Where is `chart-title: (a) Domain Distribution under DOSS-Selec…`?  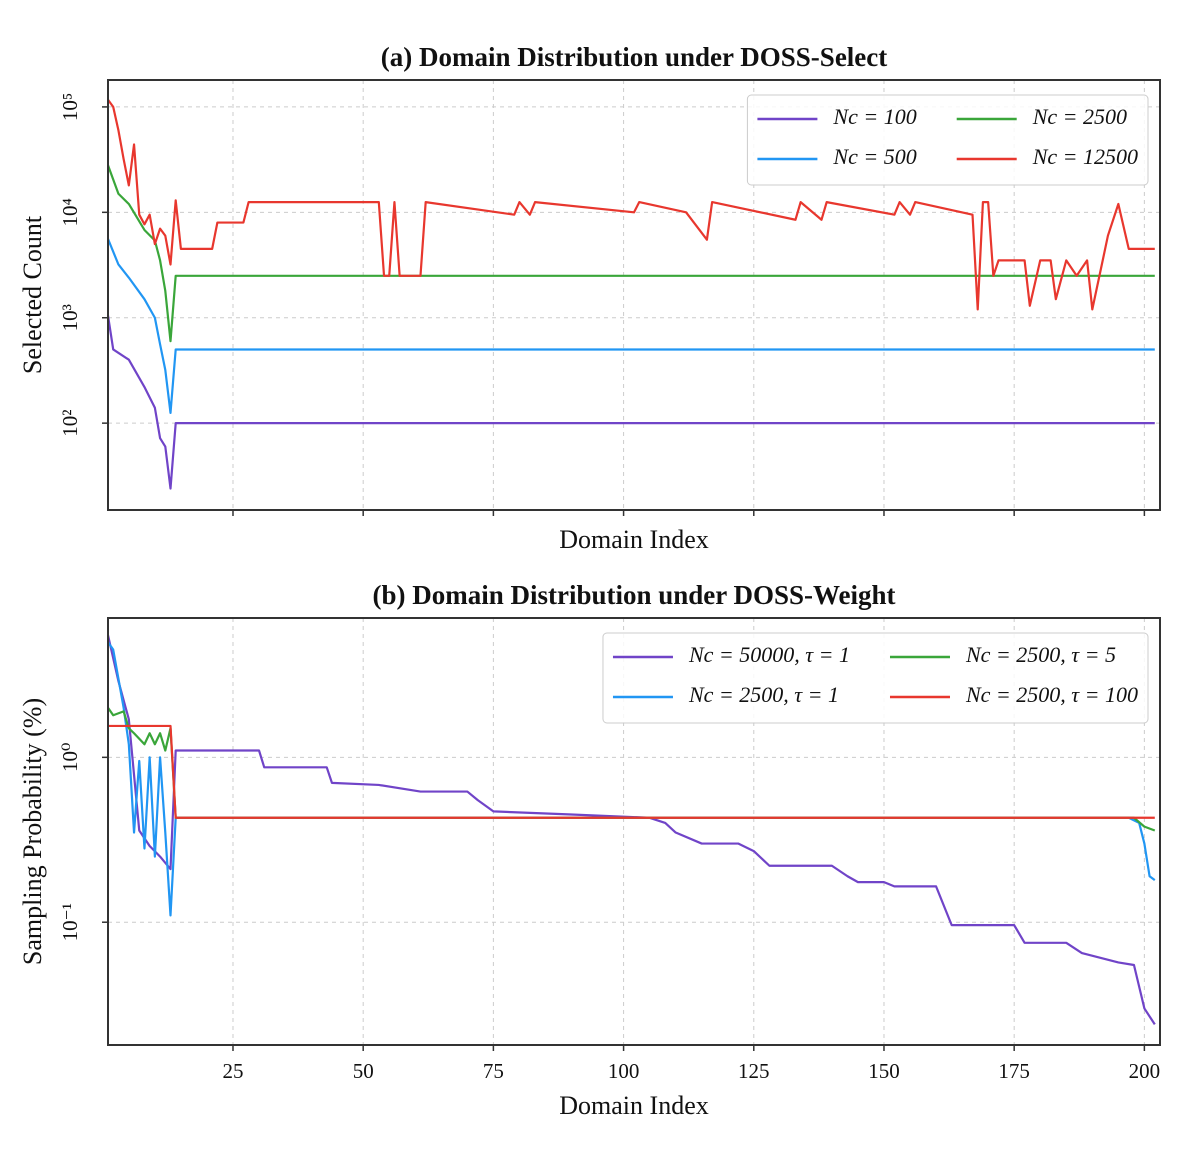 chart-title: (a) Domain Distribution under DOSS-Selec… is located at coordinates (634, 57).